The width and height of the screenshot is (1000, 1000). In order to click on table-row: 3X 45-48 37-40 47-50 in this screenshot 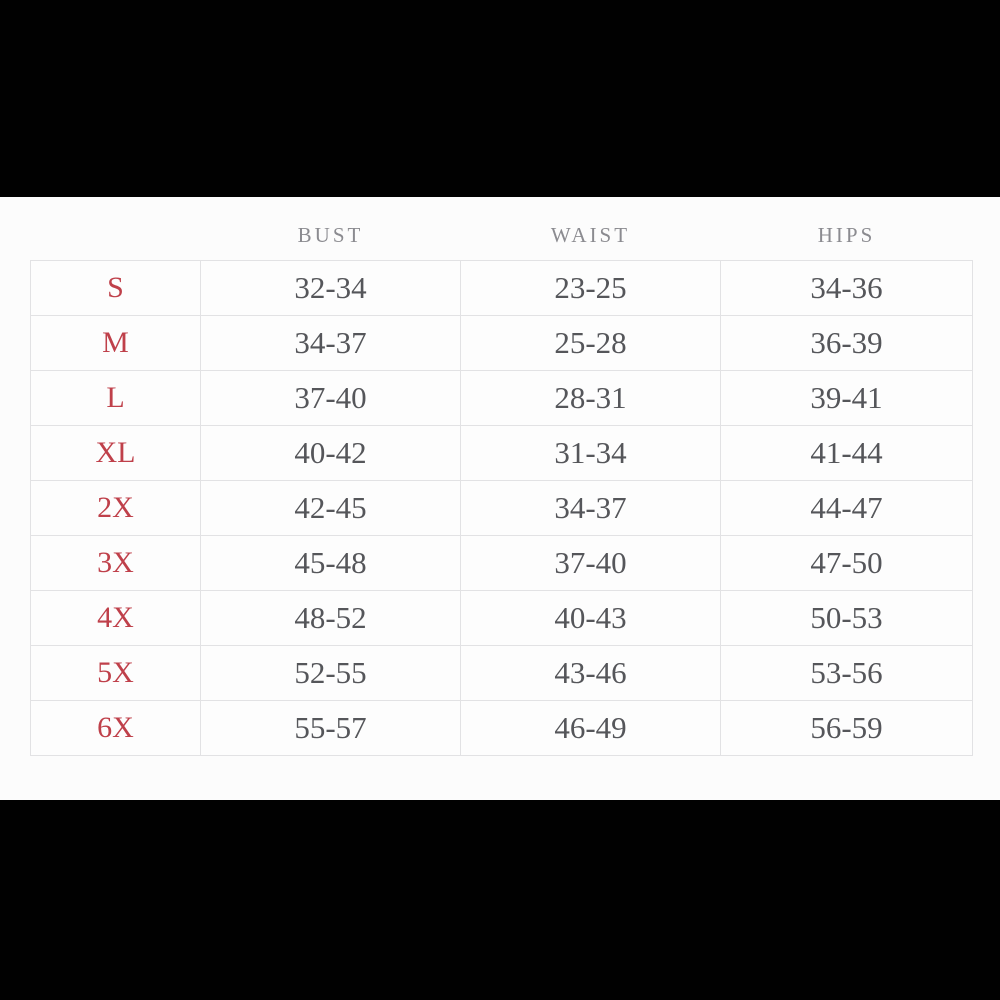, I will do `click(501, 562)`.